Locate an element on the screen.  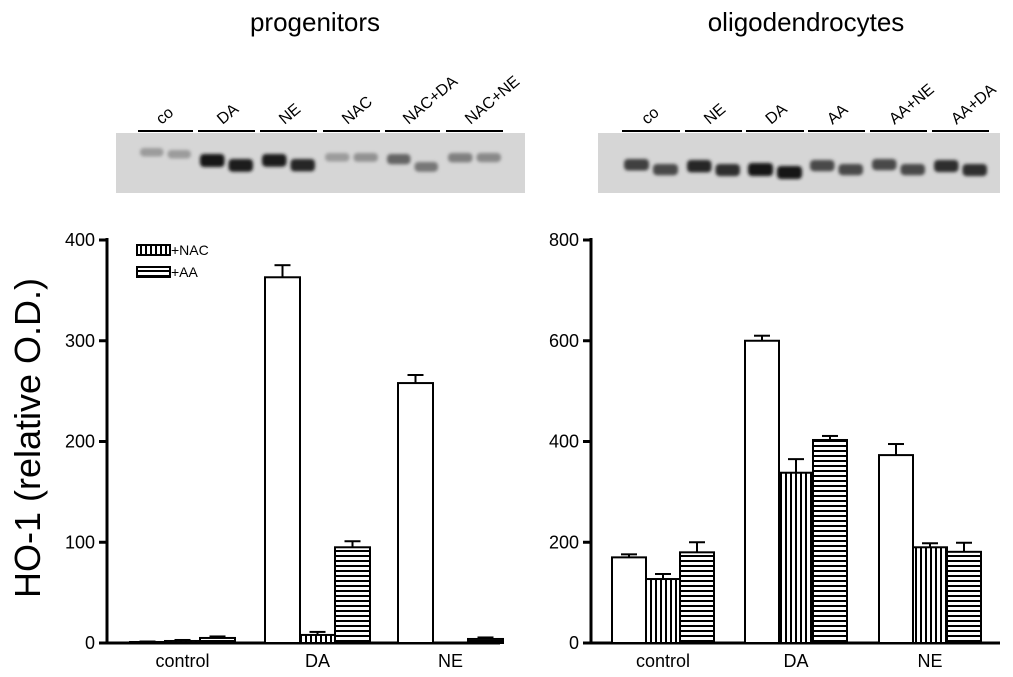
y-tick-label: 600 is located at coordinates (564, 341).